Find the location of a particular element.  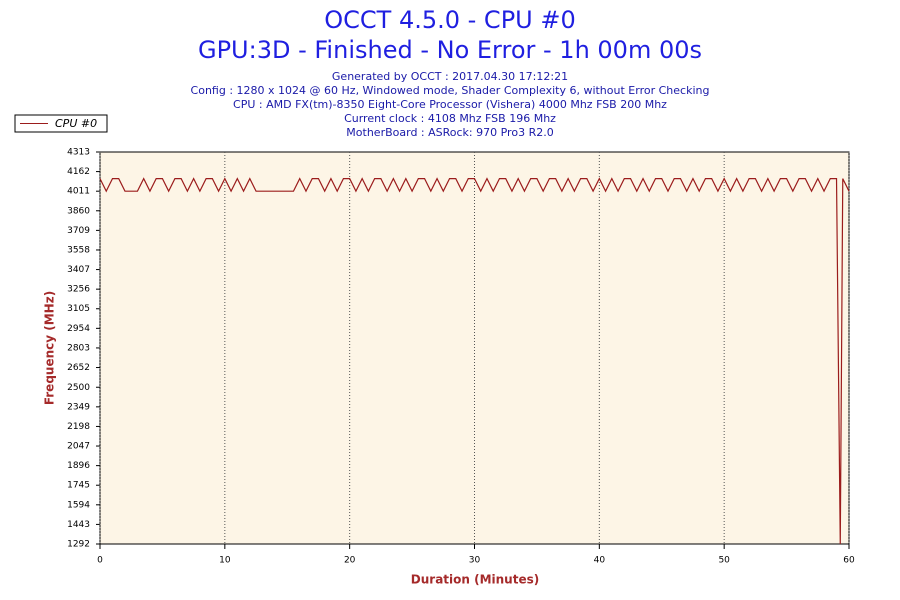

legend-box is located at coordinates (61, 123).